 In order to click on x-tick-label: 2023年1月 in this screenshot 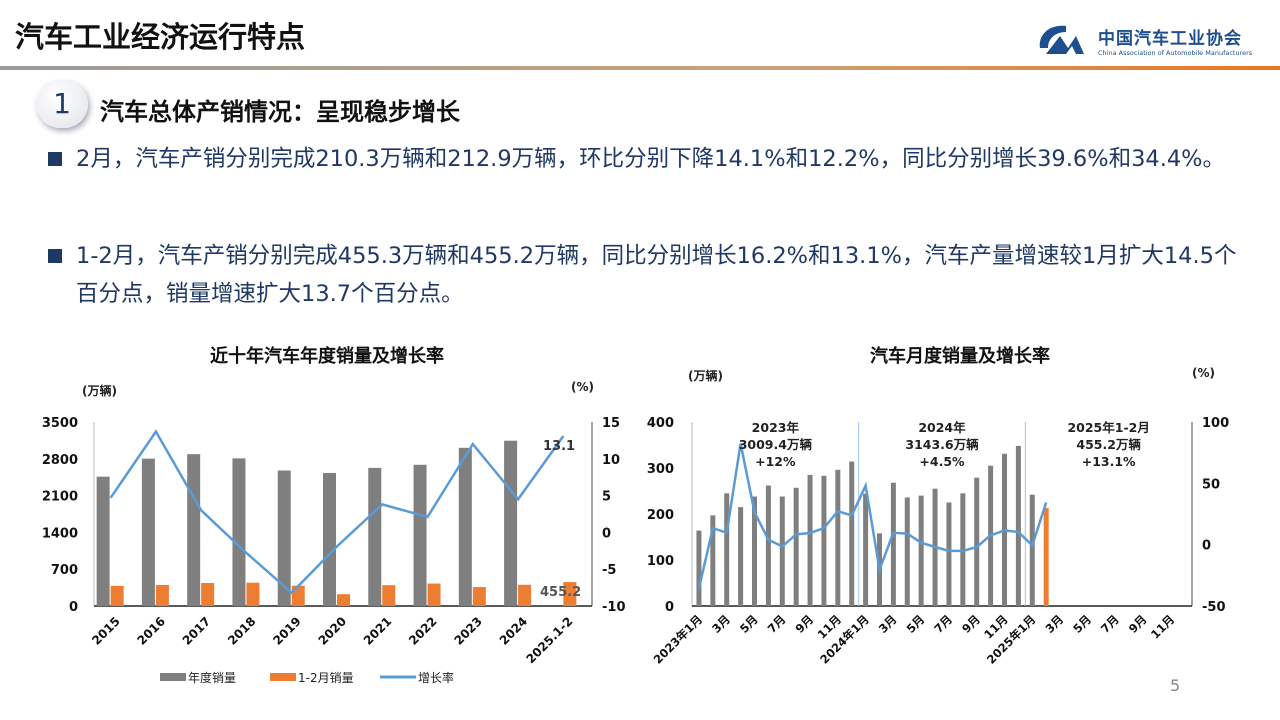, I will do `click(678, 639)`.